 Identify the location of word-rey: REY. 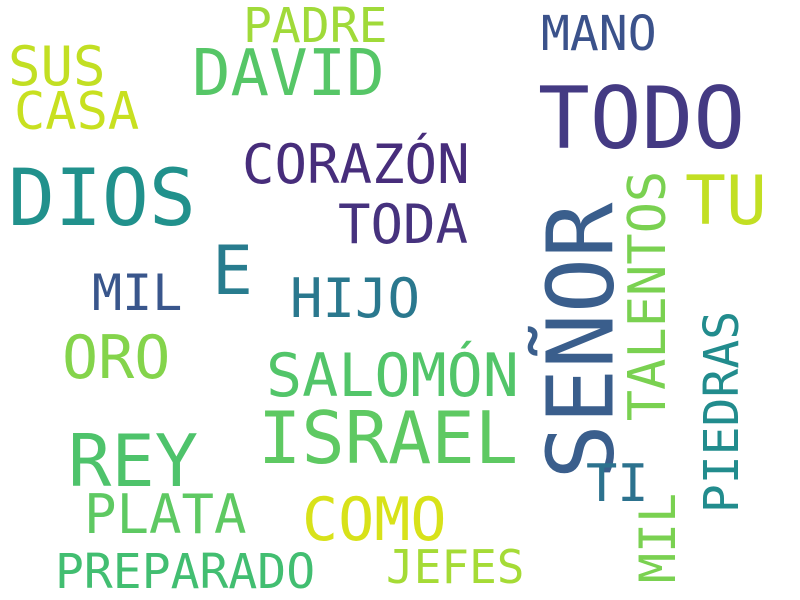
(133, 461).